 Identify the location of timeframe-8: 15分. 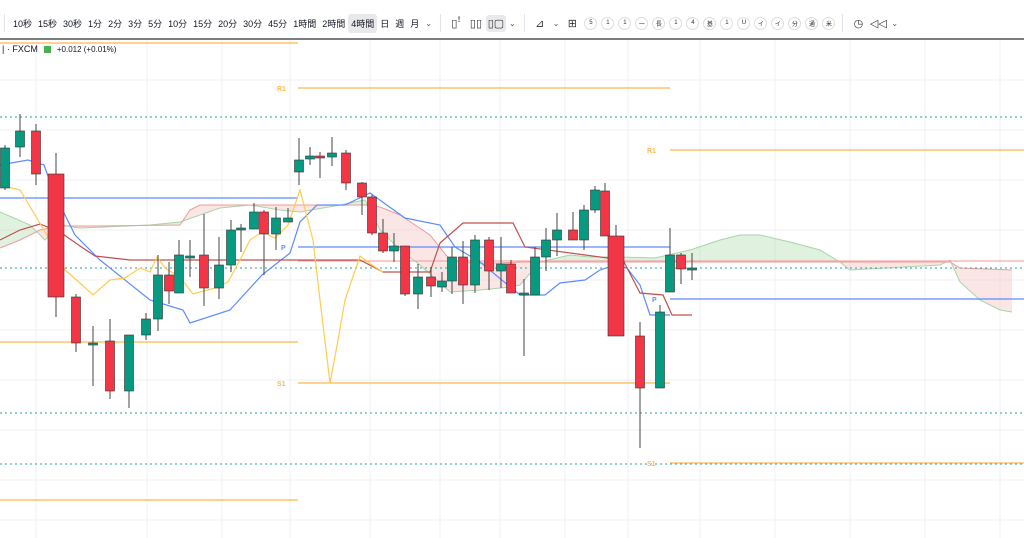
(203, 23).